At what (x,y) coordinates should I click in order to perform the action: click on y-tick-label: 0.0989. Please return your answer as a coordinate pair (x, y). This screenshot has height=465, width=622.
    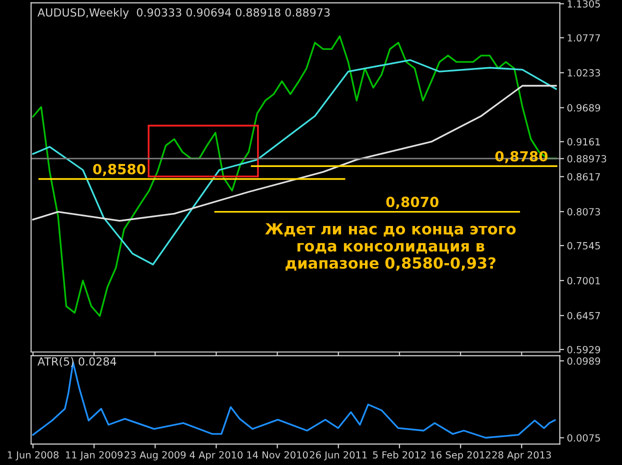
    Looking at the image, I should click on (583, 361).